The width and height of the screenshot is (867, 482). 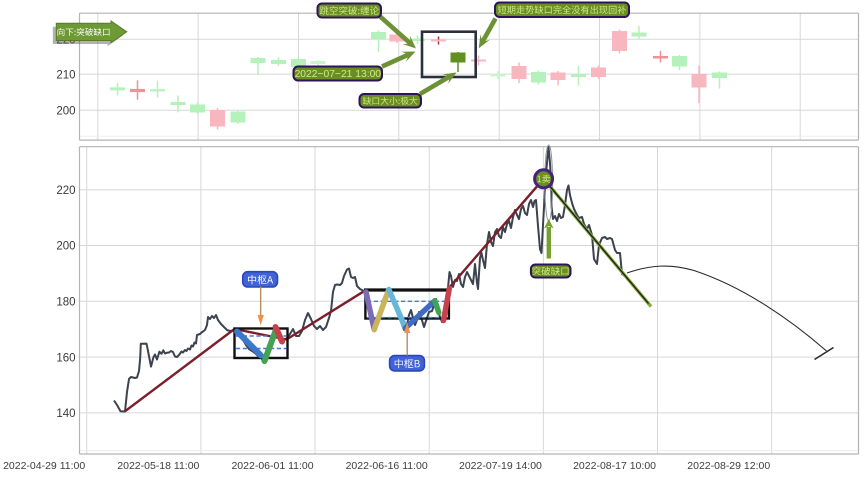 I want to click on svg-text: 2022-08-29 12:00, so click(x=728, y=466).